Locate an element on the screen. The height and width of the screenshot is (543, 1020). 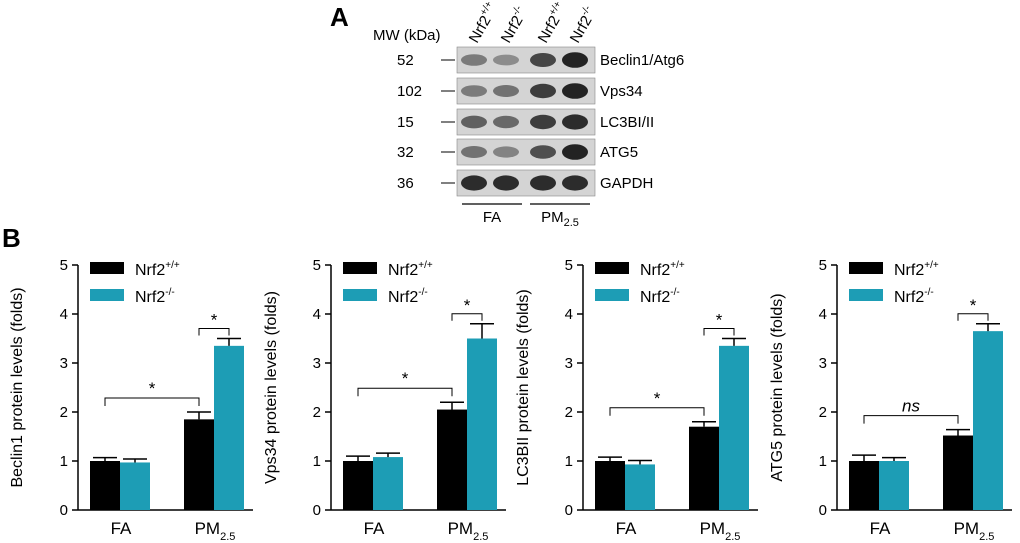
legend-label: Nrf2-/- is located at coordinates (155, 296).